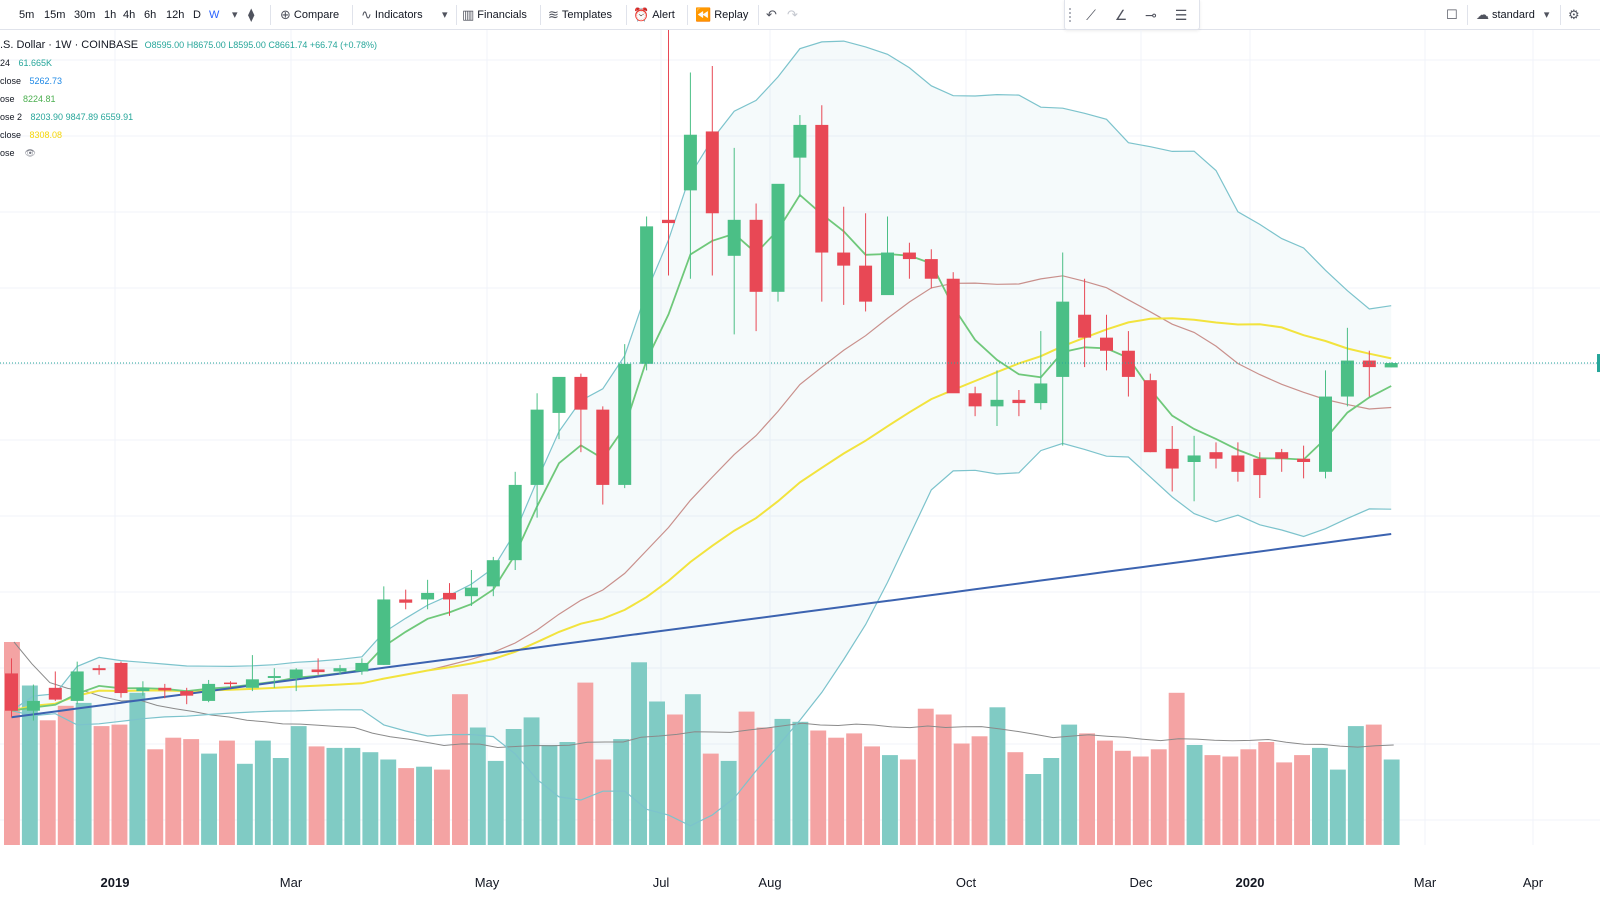  What do you see at coordinates (188, 135) in the screenshot?
I see `legend-row: close 8308.08` at bounding box center [188, 135].